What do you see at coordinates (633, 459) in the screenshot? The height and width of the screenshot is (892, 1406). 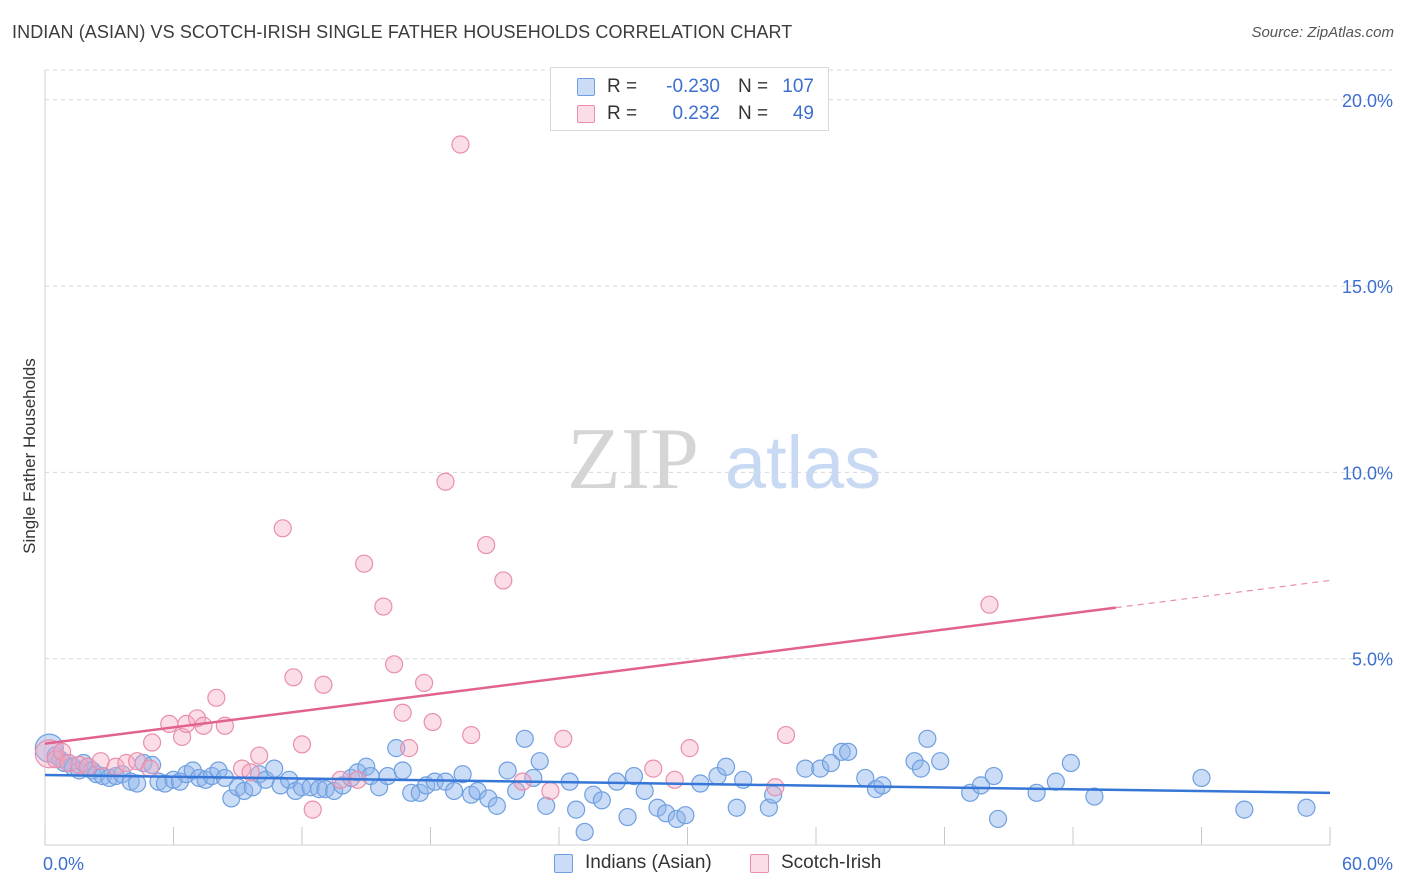 I see `watermark-zip: ZIP` at bounding box center [633, 459].